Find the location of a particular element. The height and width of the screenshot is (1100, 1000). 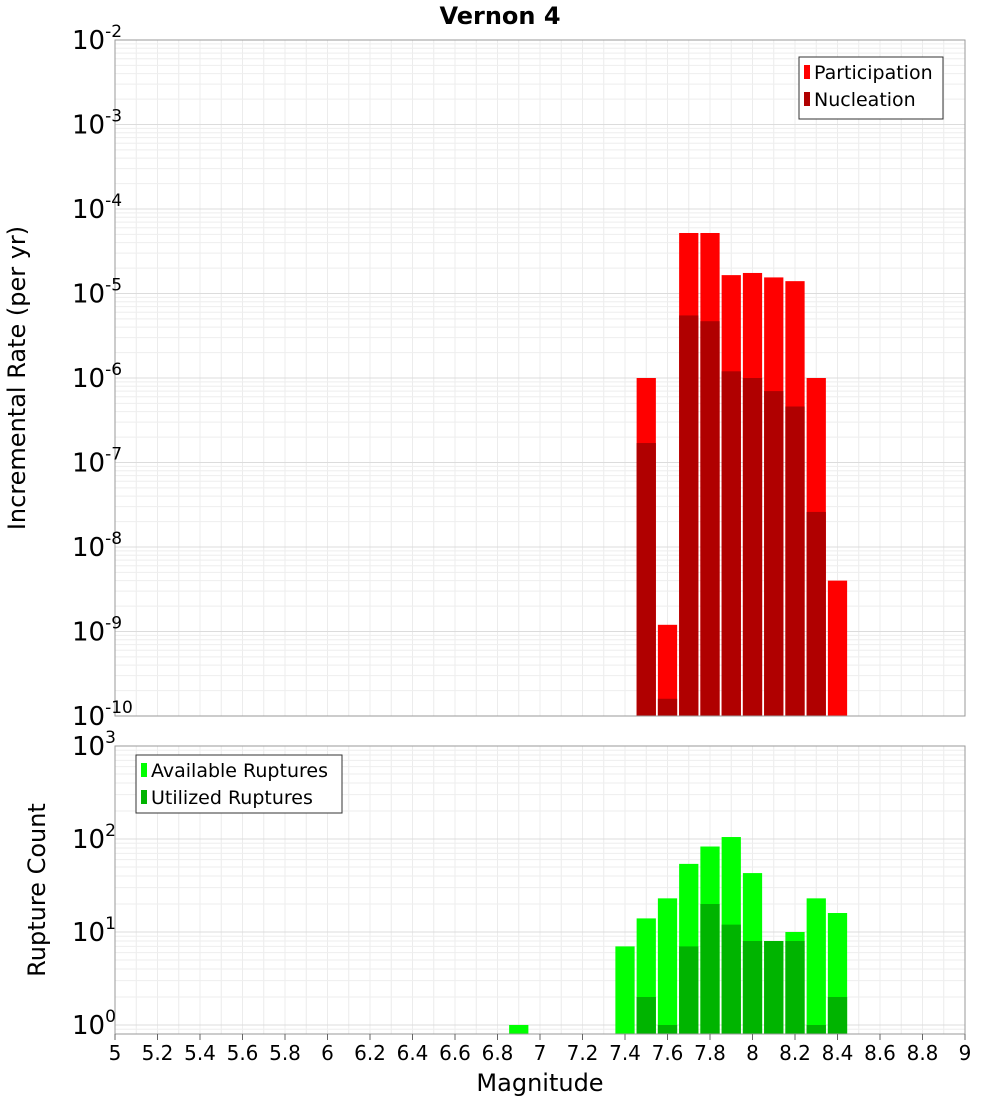

x-tick-label: 6.6 is located at coordinates (455, 1053).